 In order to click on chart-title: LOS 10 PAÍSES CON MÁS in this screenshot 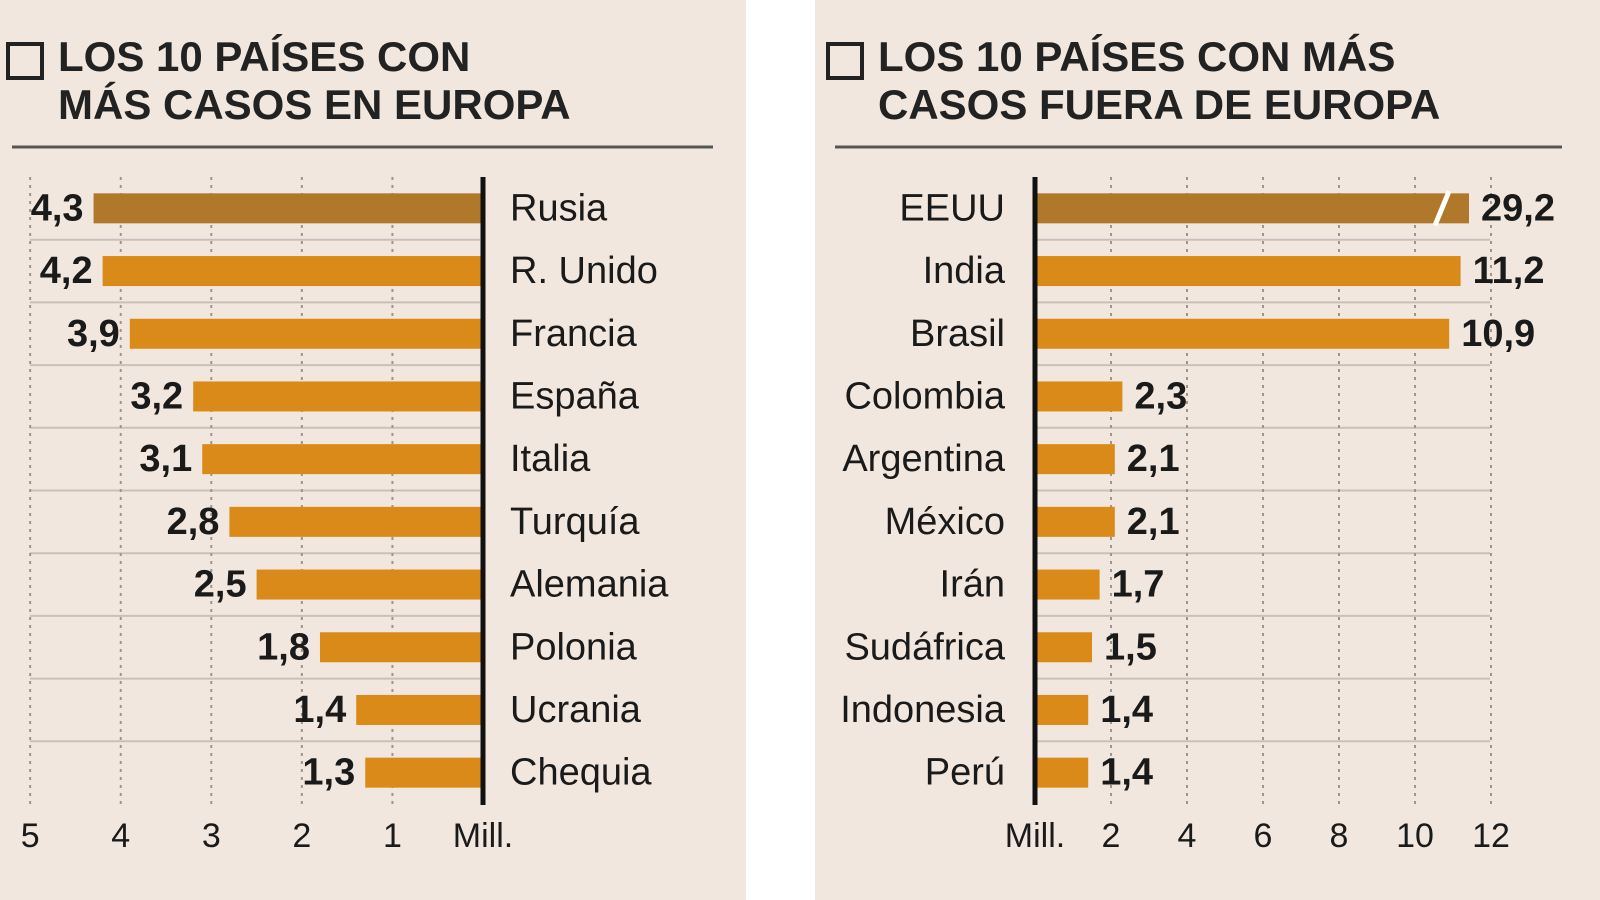, I will do `click(1136, 56)`.